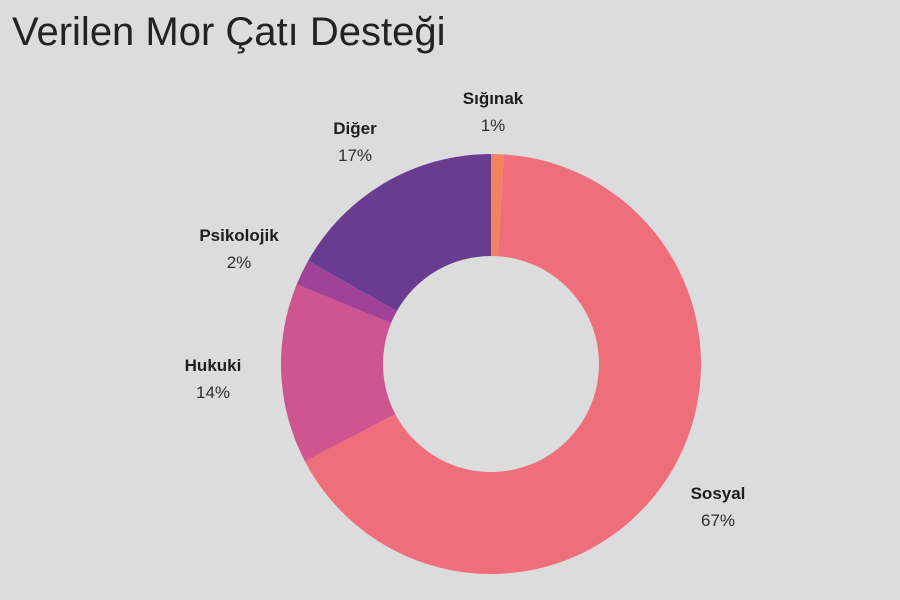 Image resolution: width=900 pixels, height=600 pixels. Describe the element at coordinates (718, 493) in the screenshot. I see `label-sosyal-name: Sosyal` at that location.